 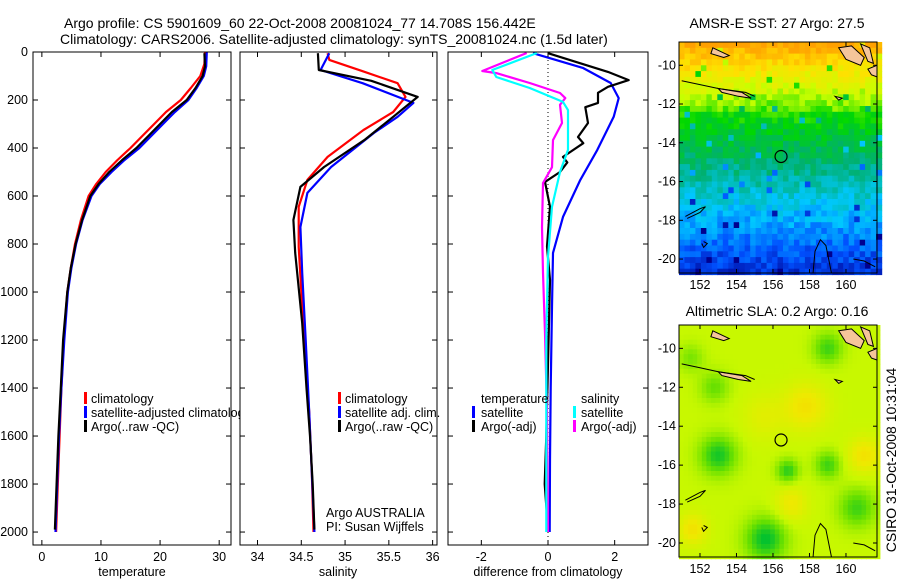 What do you see at coordinates (781, 156) in the screenshot?
I see `argo-float-location-marker` at bounding box center [781, 156].